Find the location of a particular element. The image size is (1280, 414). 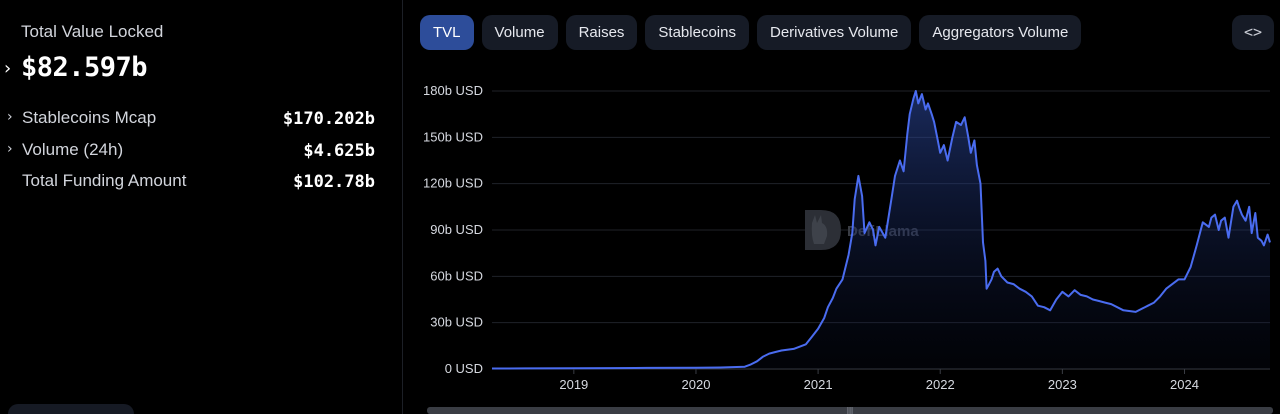

stat-row-volume-24h: › Volume (24h) $4.625b is located at coordinates (201, 152).